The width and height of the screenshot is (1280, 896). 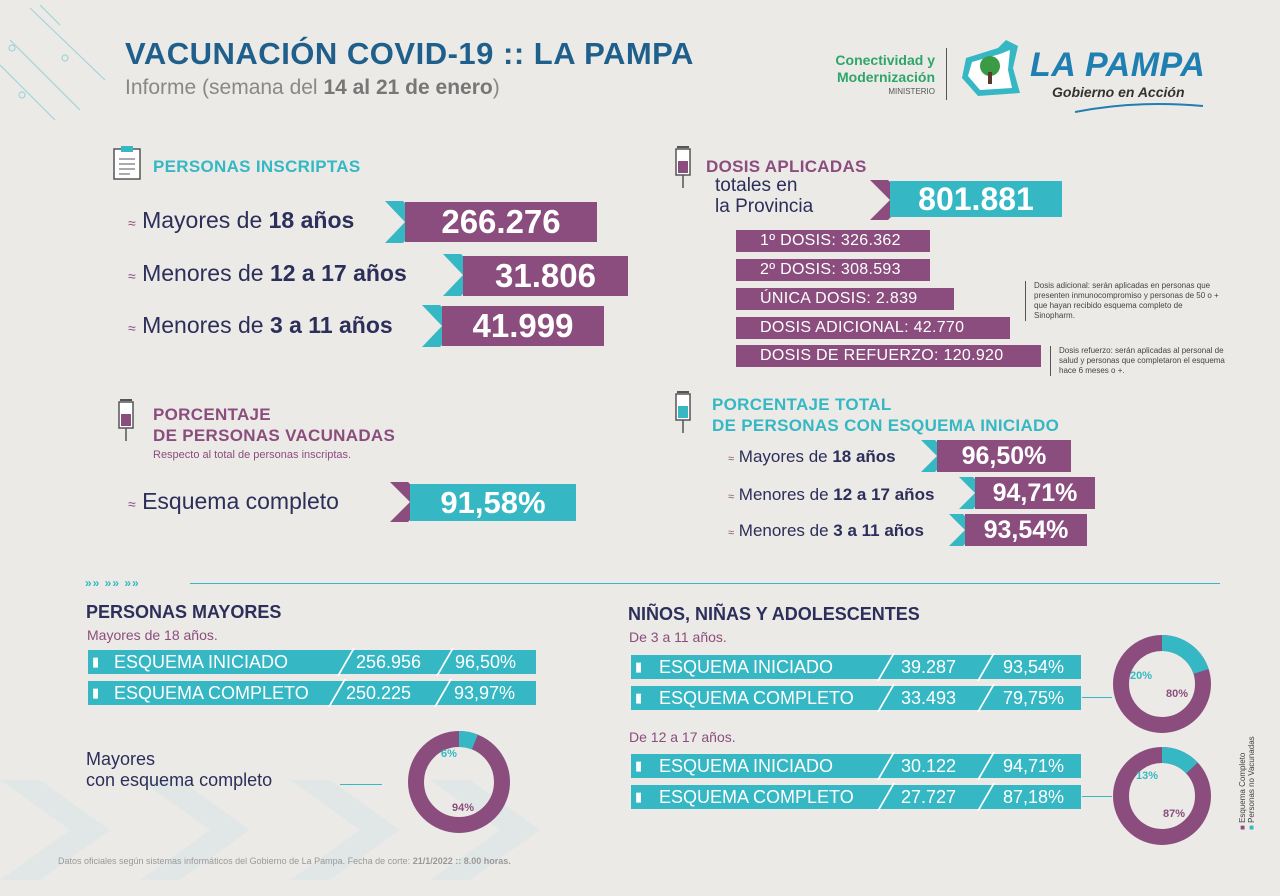 I want to click on legend-item-no-vacunadas: ■ Personas no Vacunadas, so click(x=1251, y=783).